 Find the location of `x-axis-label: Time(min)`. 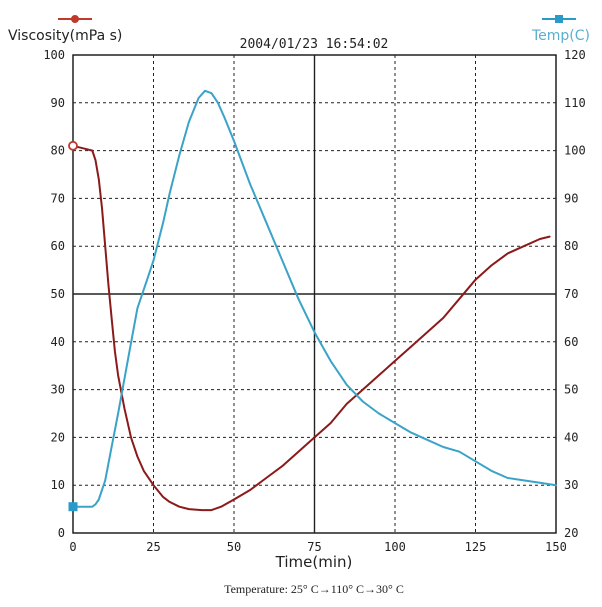

x-axis-label: Time(min) is located at coordinates (314, 562).